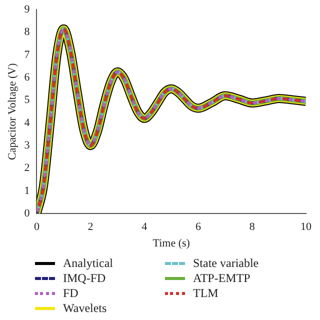  What do you see at coordinates (27, 190) in the screenshot?
I see `y-tick-label: 1` at bounding box center [27, 190].